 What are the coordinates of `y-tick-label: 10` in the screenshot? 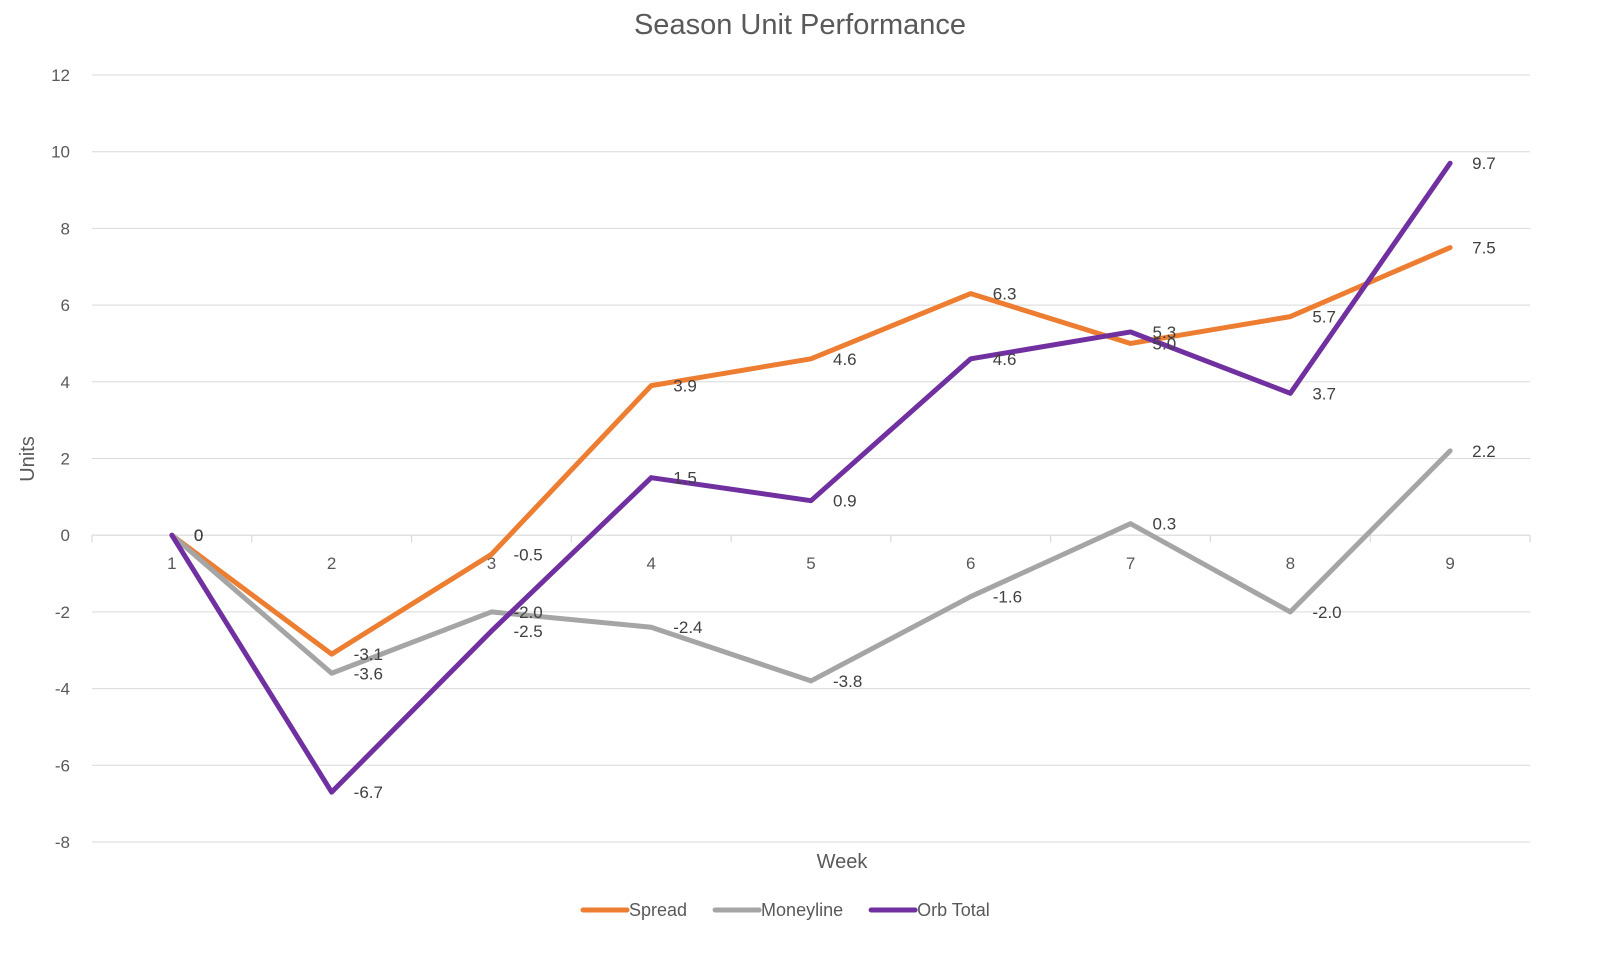 It's located at (60, 152).